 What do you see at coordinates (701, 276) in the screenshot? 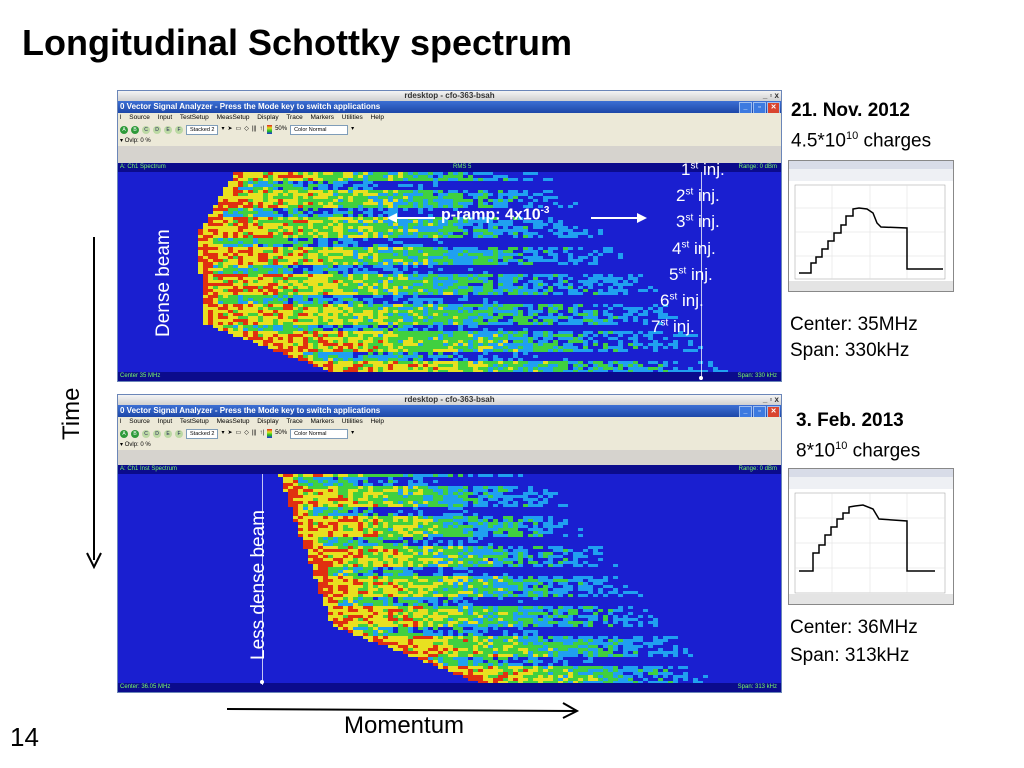
I see `frequency-marker-line` at bounding box center [701, 276].